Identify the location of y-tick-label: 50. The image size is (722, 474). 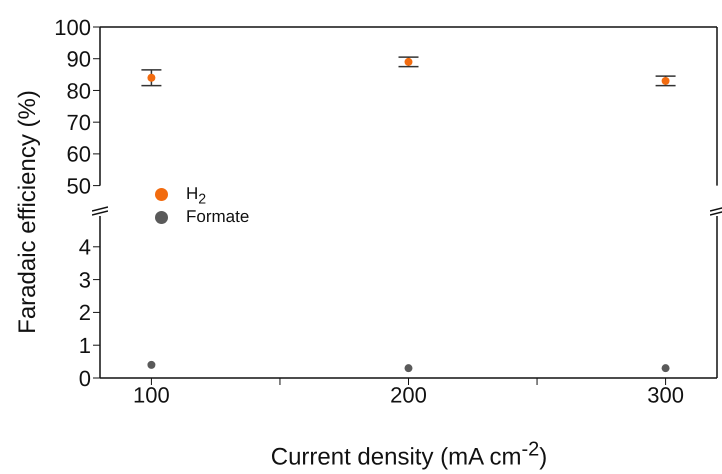
(78, 185).